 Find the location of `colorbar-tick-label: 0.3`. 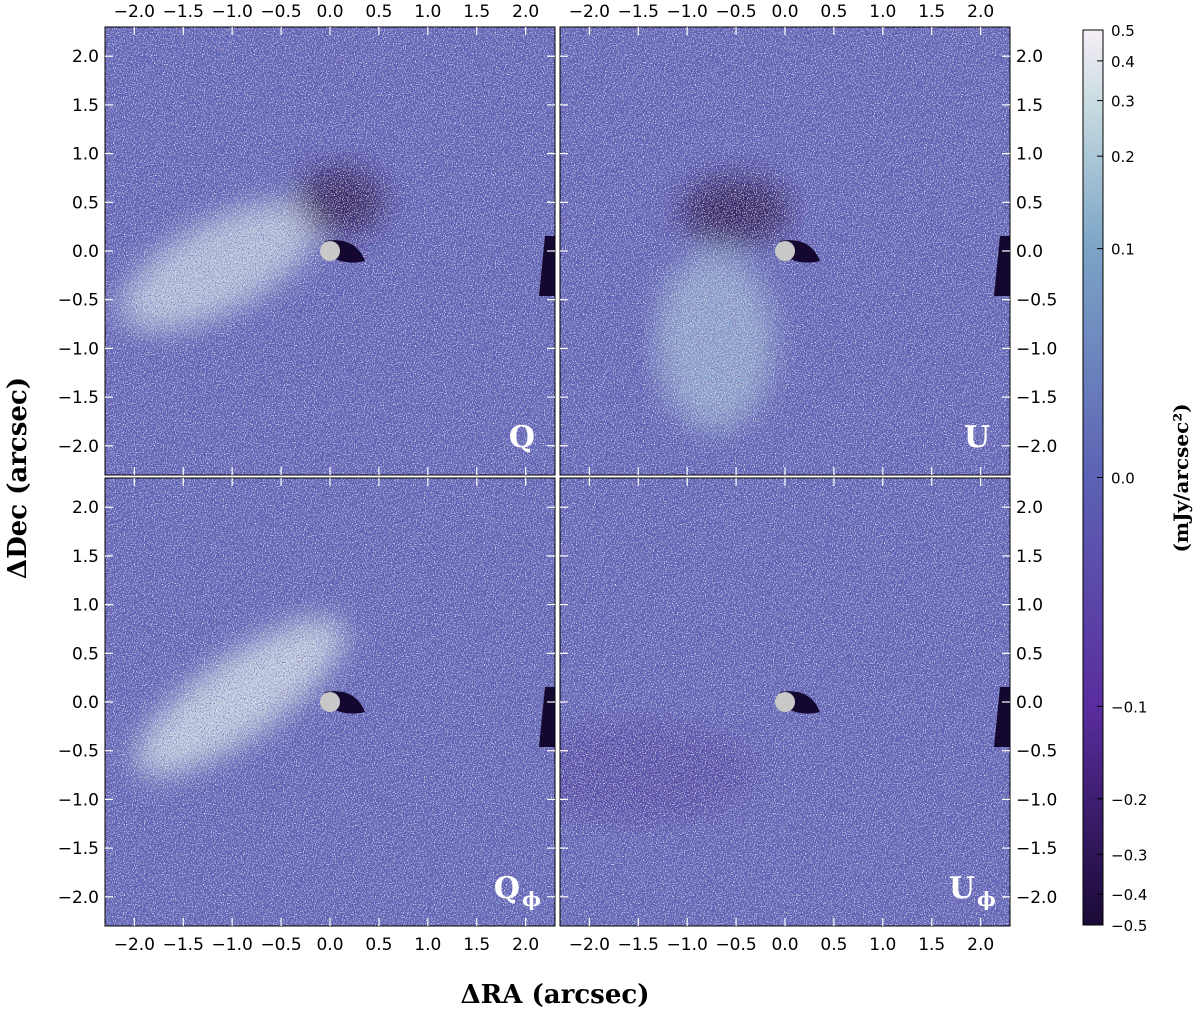

colorbar-tick-label: 0.3 is located at coordinates (1123, 102).